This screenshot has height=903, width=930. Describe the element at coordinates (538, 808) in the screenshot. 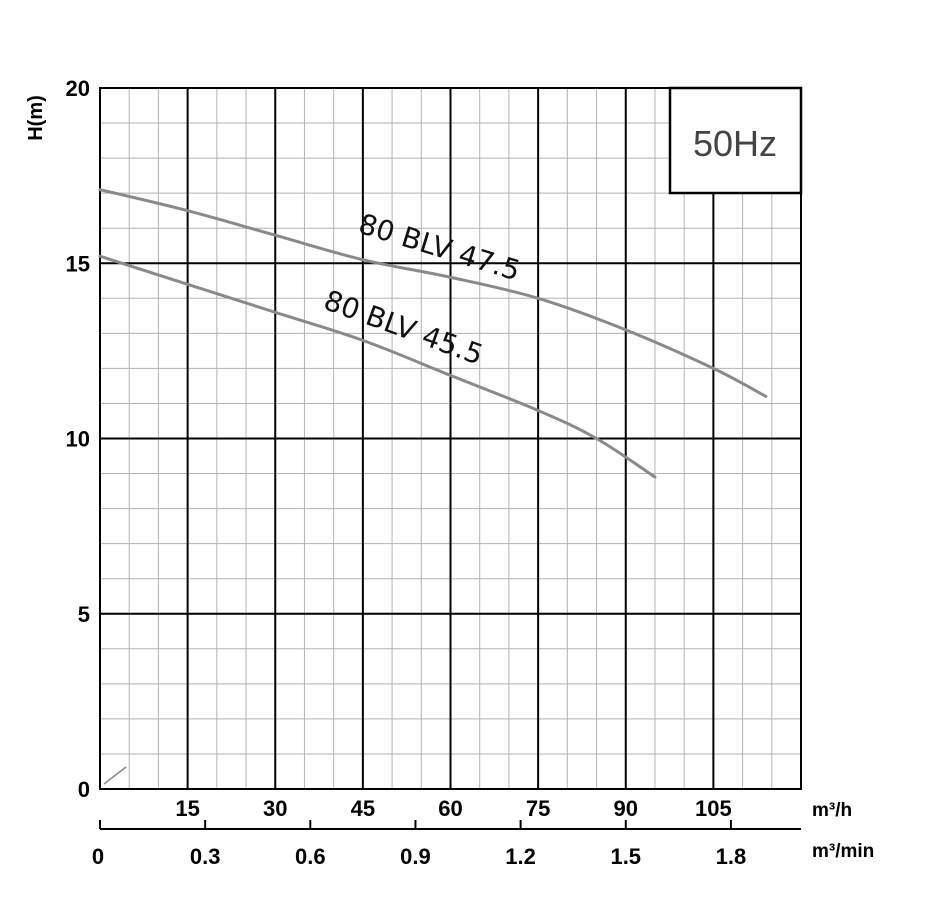

I see `x-tick-label: 75` at that location.